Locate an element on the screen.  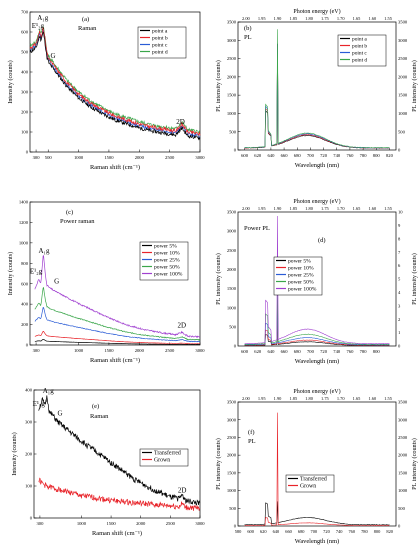
y-right-tick-label: 2500 is located at coordinates (403, 437).